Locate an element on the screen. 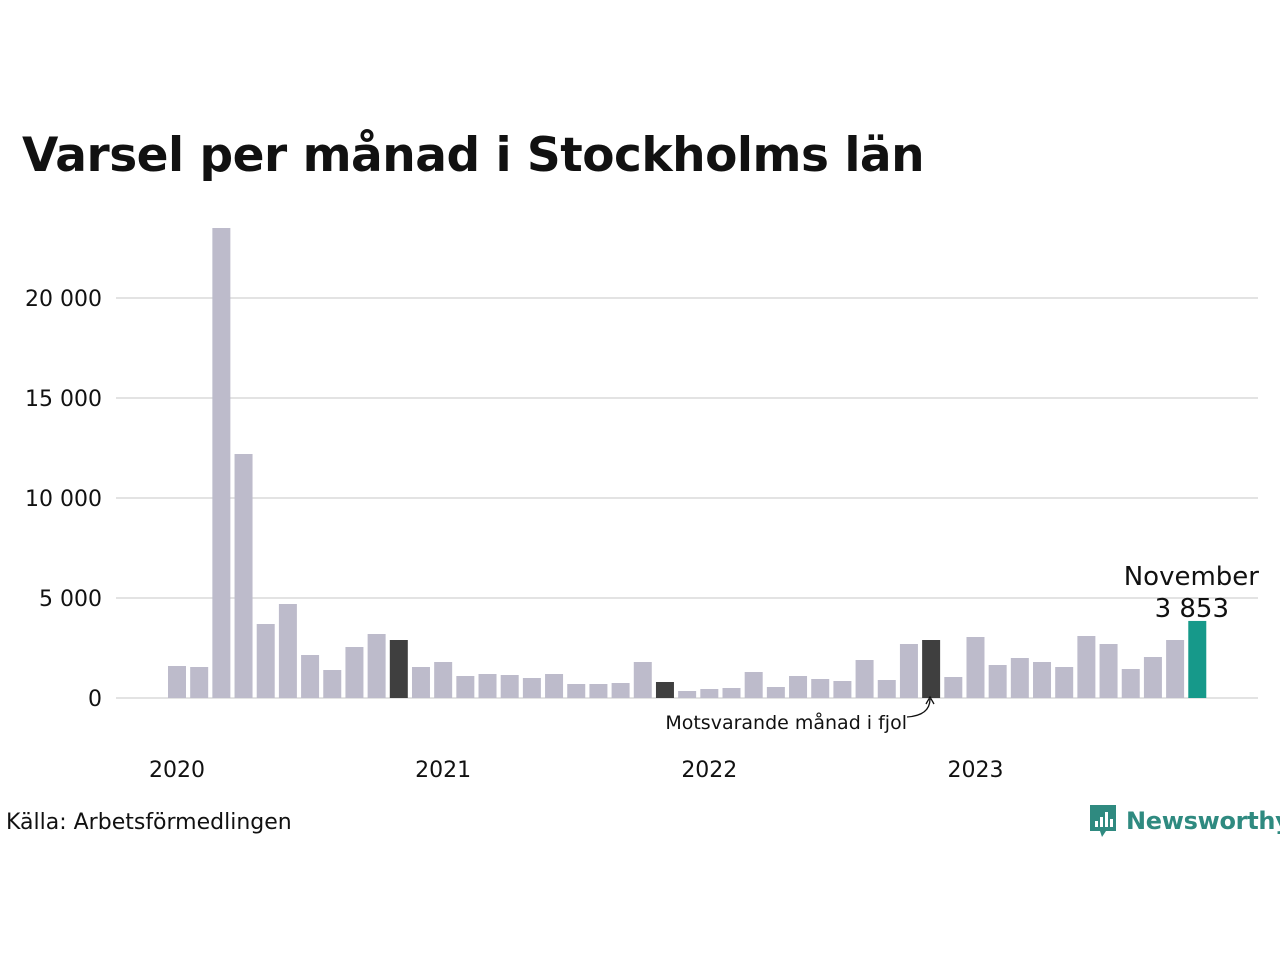 This screenshot has width=1280, height=960. newsworthy-logo-icon is located at coordinates (1103, 821).